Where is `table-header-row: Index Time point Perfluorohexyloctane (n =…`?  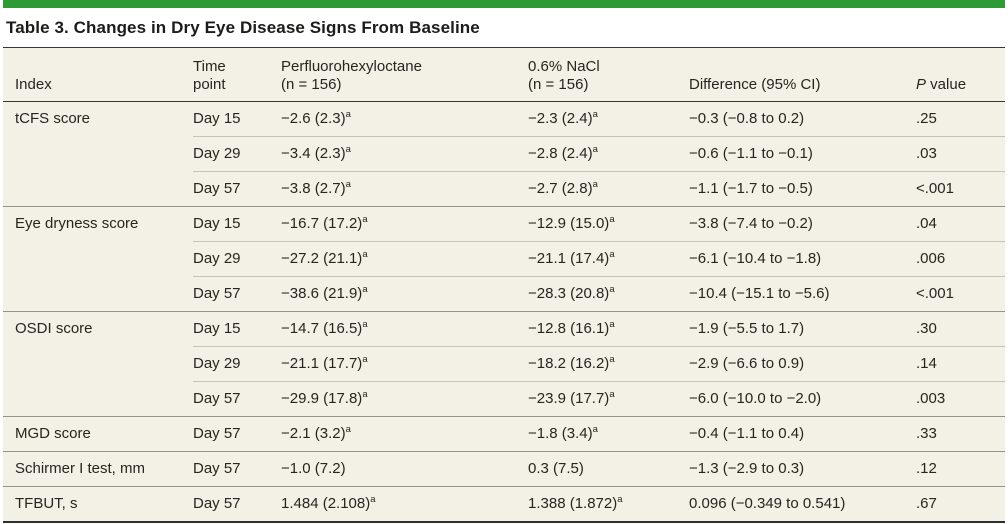
table-header-row: Index Time point Perfluorohexyloctane (n =… is located at coordinates (504, 74).